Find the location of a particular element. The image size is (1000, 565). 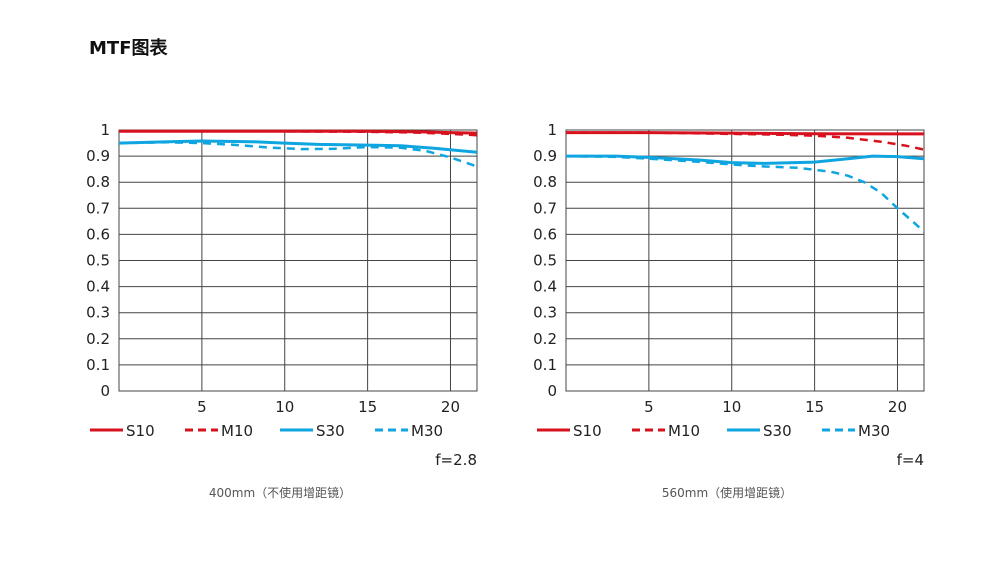

f-number-label: f=4 is located at coordinates (910, 460).